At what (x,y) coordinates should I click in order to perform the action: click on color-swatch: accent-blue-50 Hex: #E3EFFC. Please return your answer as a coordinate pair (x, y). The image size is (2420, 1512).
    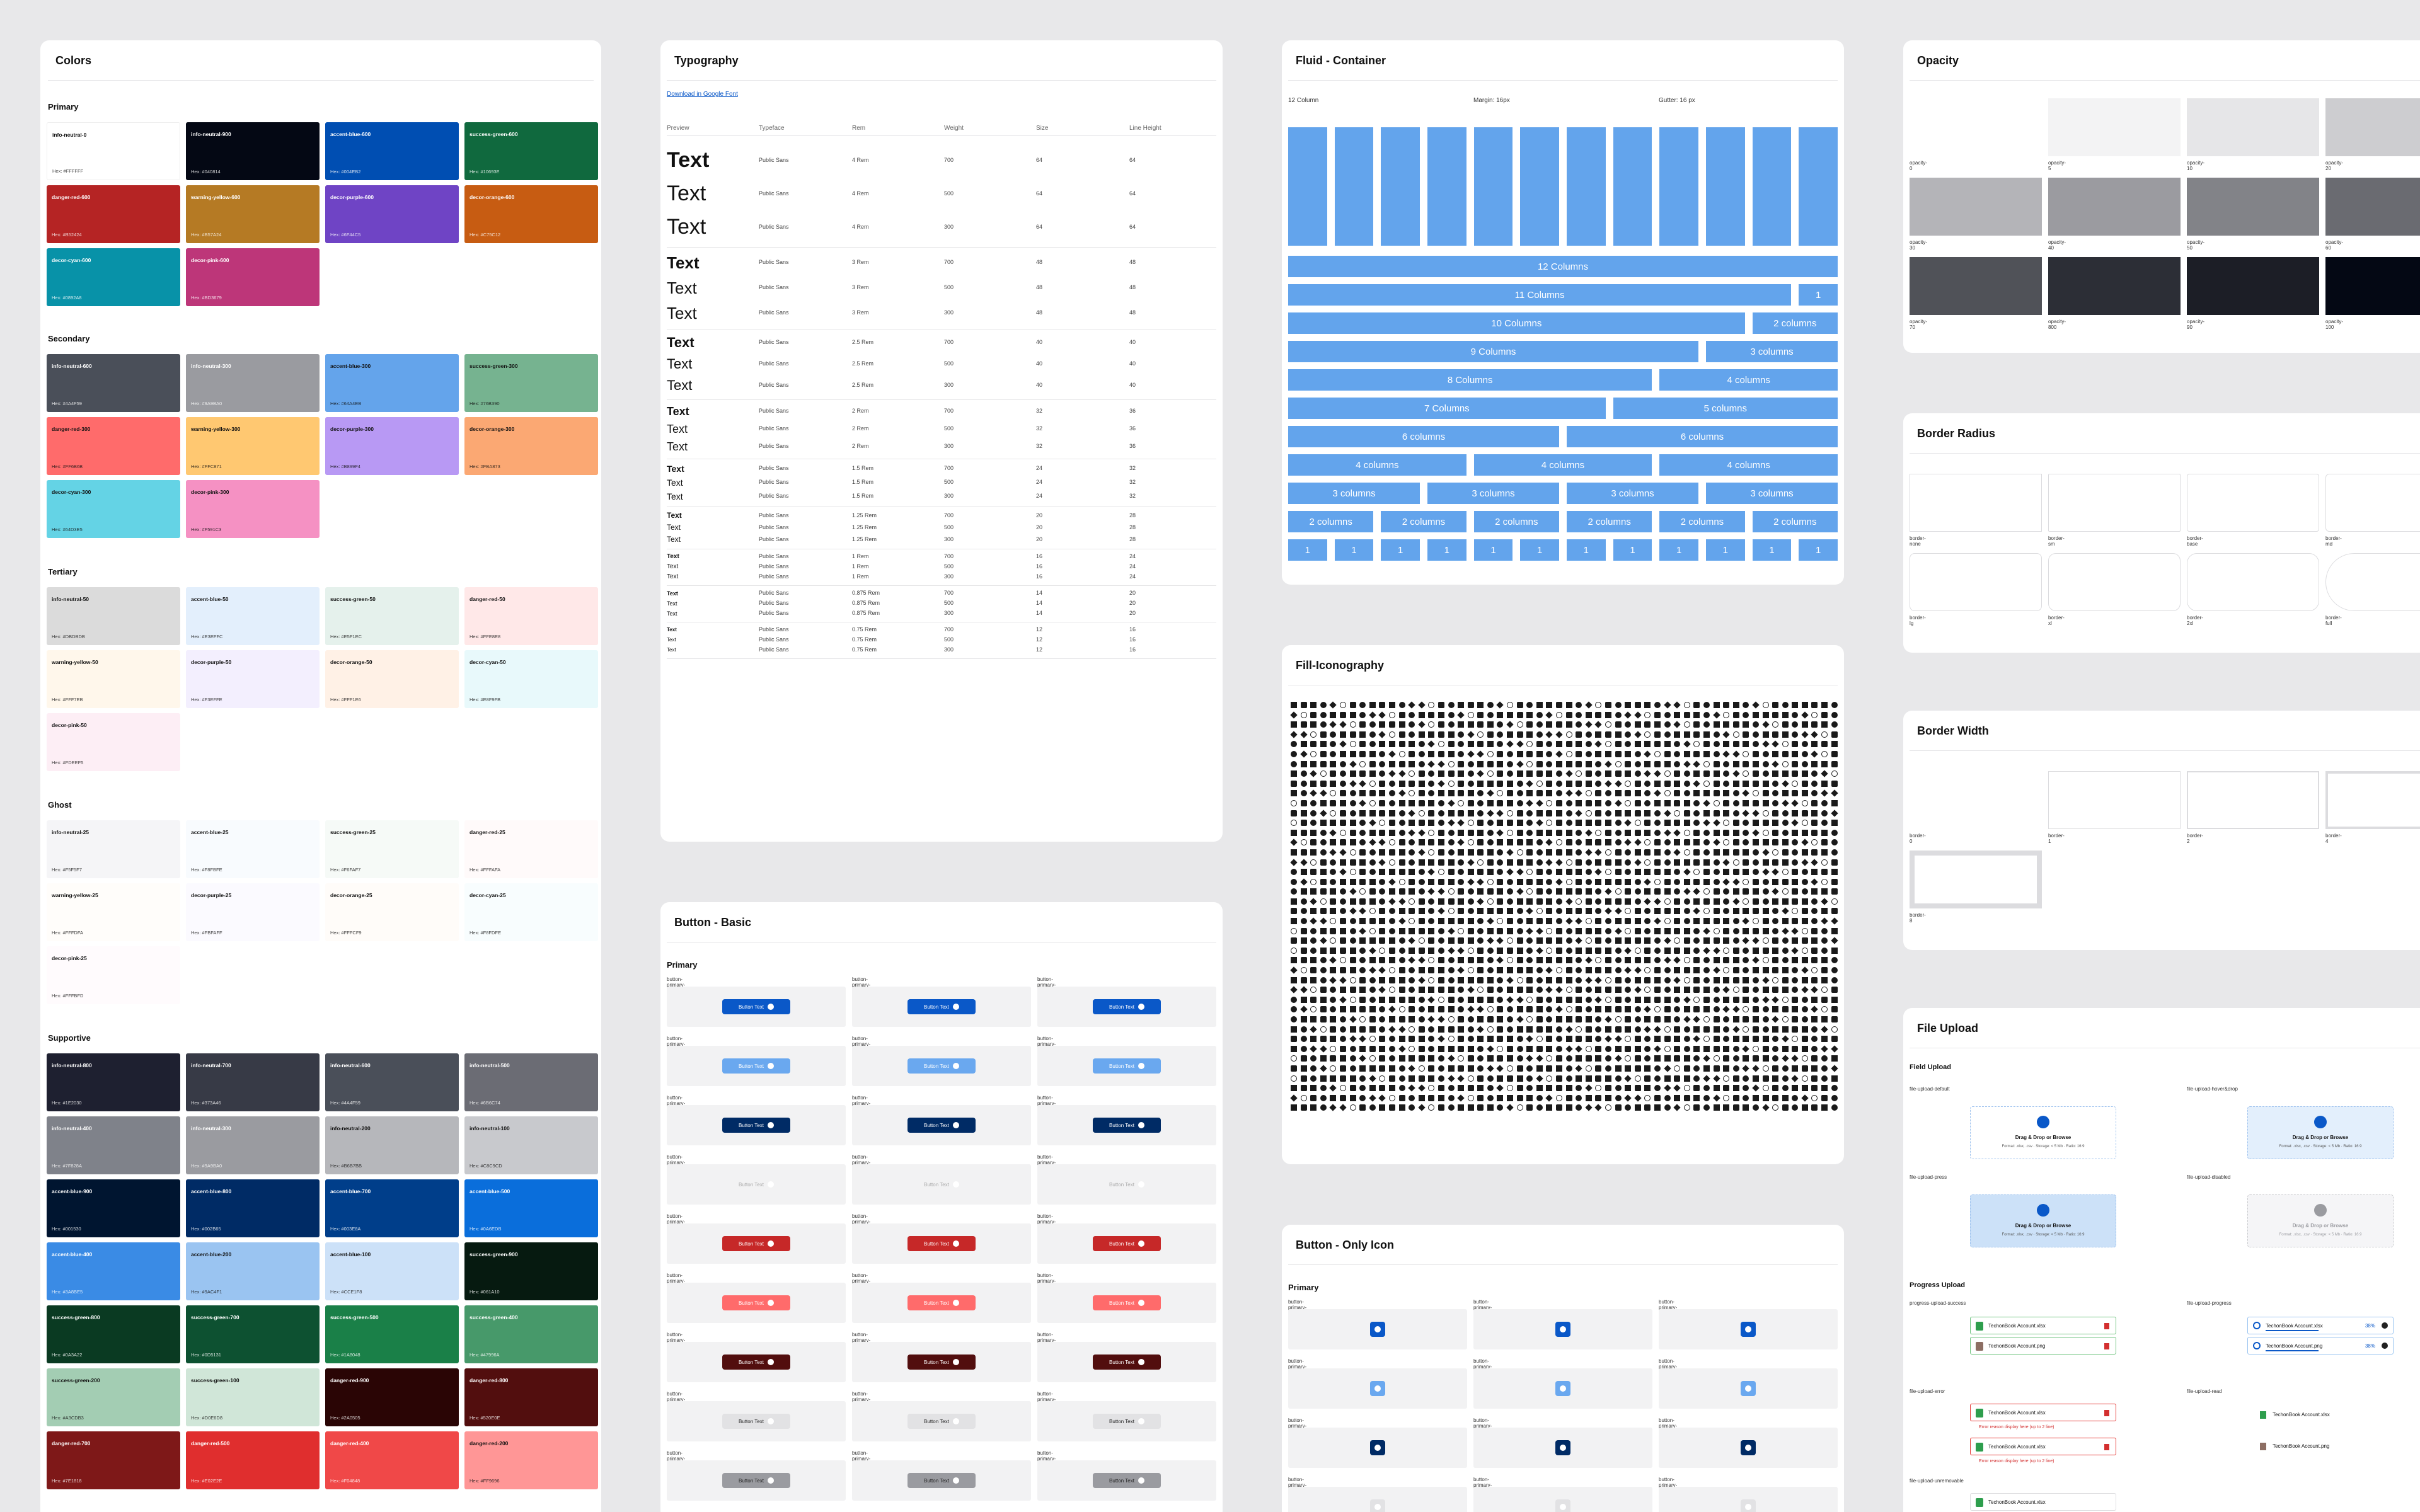
    Looking at the image, I should click on (253, 616).